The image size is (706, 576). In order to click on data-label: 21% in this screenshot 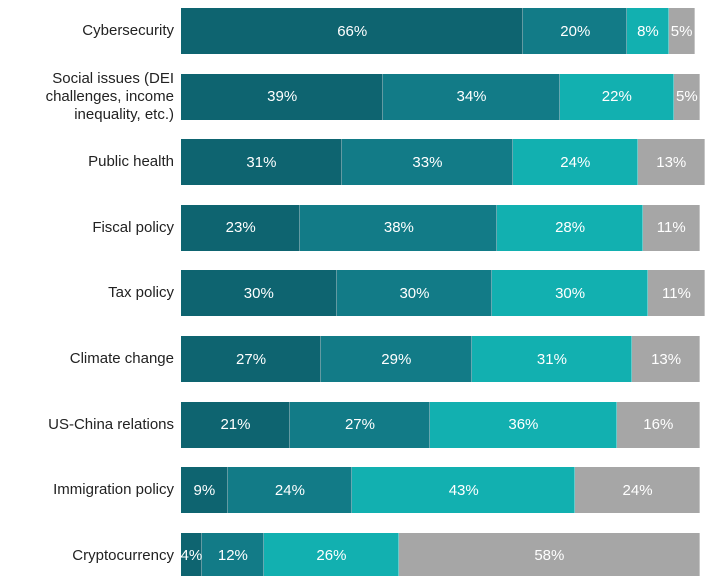, I will do `click(235, 425)`.